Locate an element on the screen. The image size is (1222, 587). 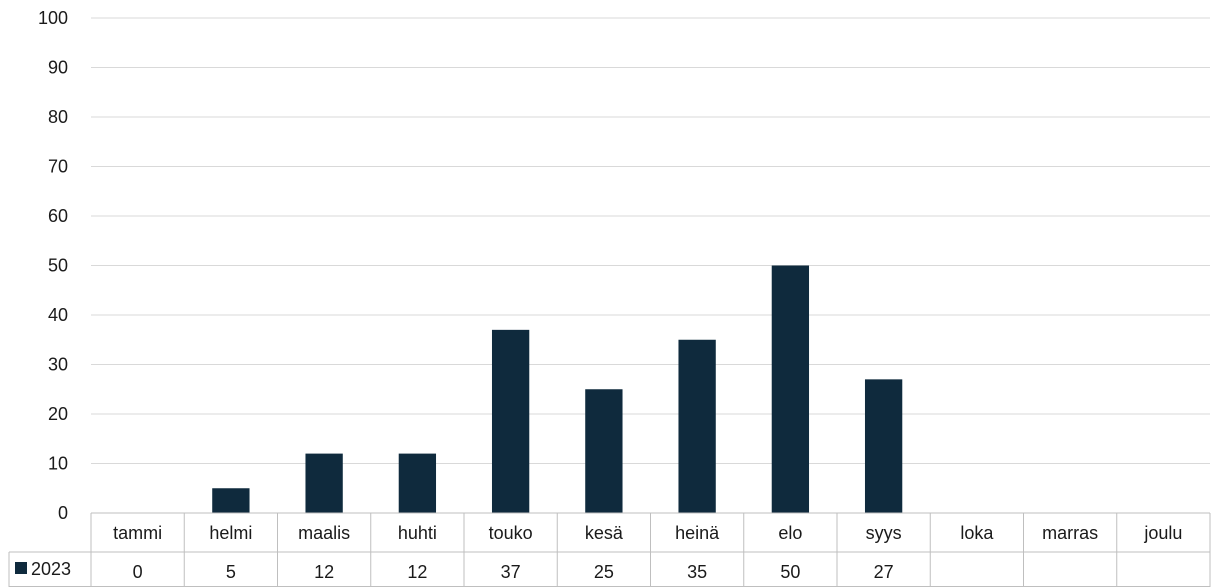
bar-maalis is located at coordinates (324, 483).